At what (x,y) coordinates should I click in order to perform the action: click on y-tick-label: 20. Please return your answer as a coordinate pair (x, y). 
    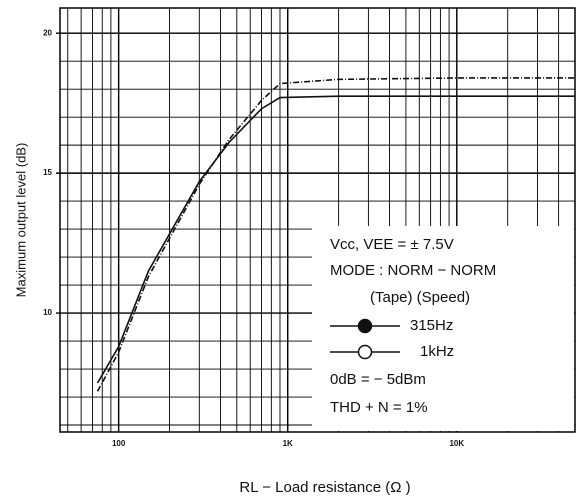
    Looking at the image, I should click on (47, 32).